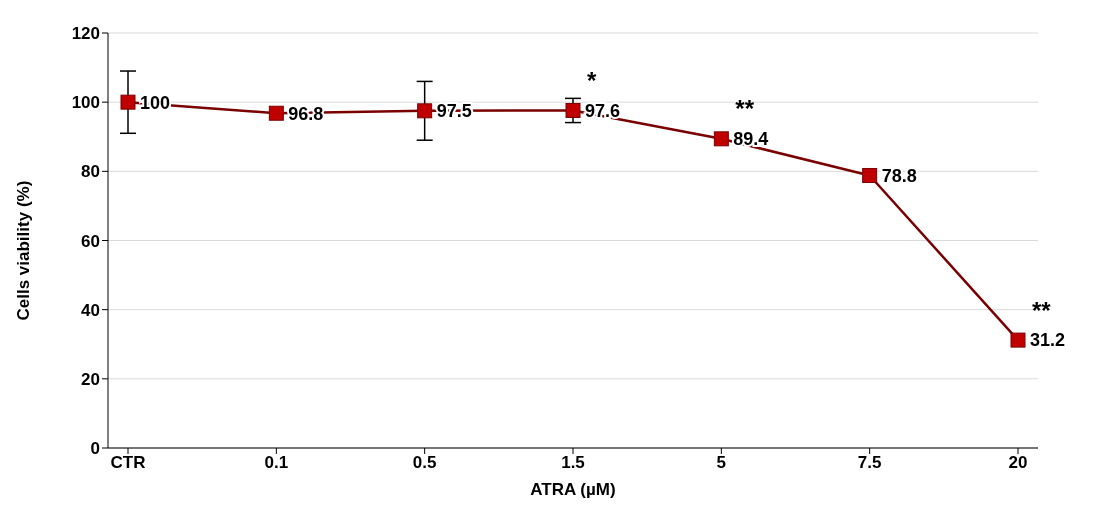 The width and height of the screenshot is (1114, 523). Describe the element at coordinates (592, 80) in the screenshot. I see `annotation: *` at that location.